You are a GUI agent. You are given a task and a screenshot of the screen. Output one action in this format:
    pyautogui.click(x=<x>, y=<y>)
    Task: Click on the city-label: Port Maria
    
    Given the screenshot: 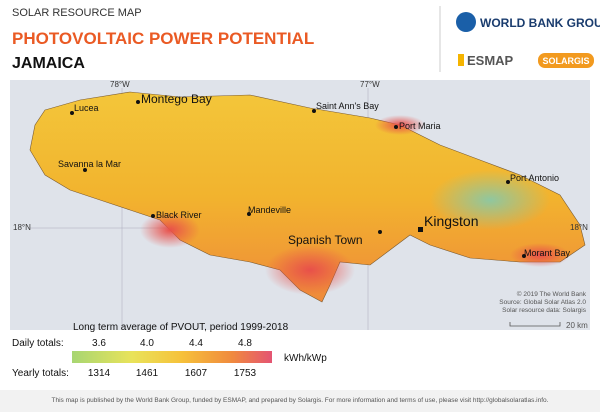 What is the action you would take?
    pyautogui.click(x=420, y=126)
    